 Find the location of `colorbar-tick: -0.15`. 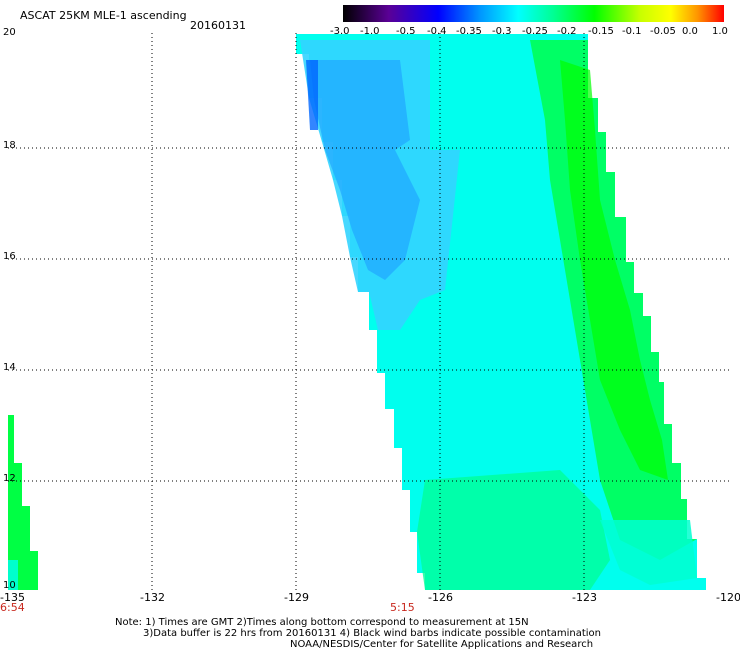

colorbar-tick: -0.15 is located at coordinates (601, 31).